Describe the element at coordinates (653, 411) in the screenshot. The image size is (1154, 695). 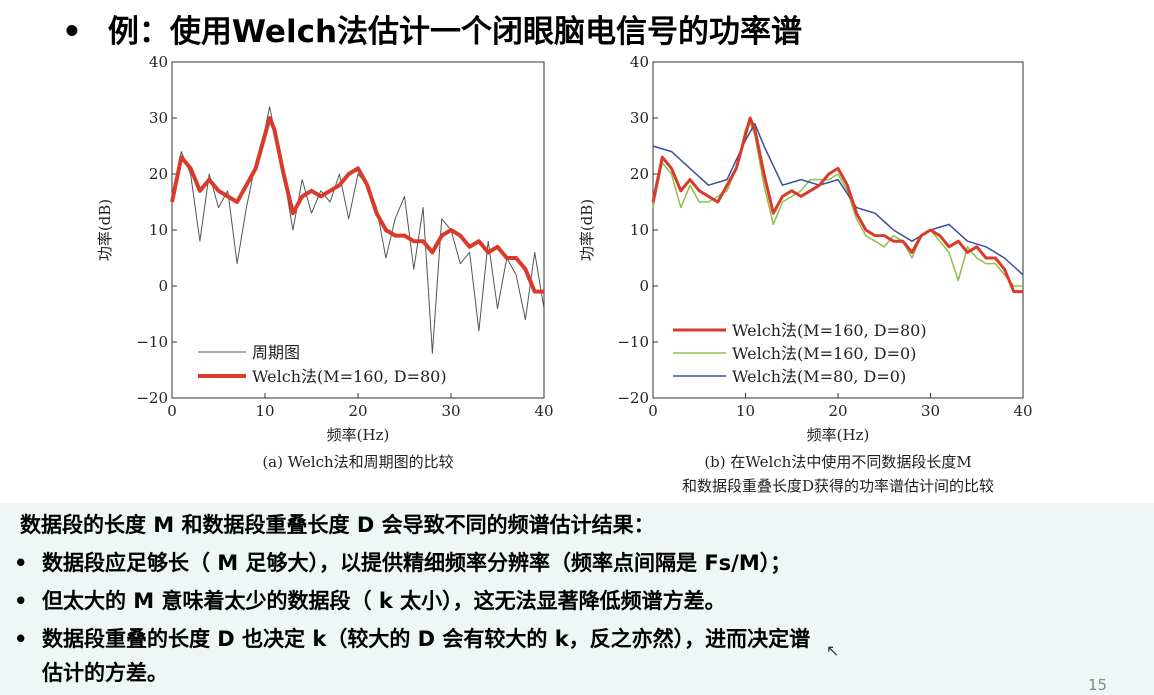
I see `x-tick-label-right: 0` at that location.